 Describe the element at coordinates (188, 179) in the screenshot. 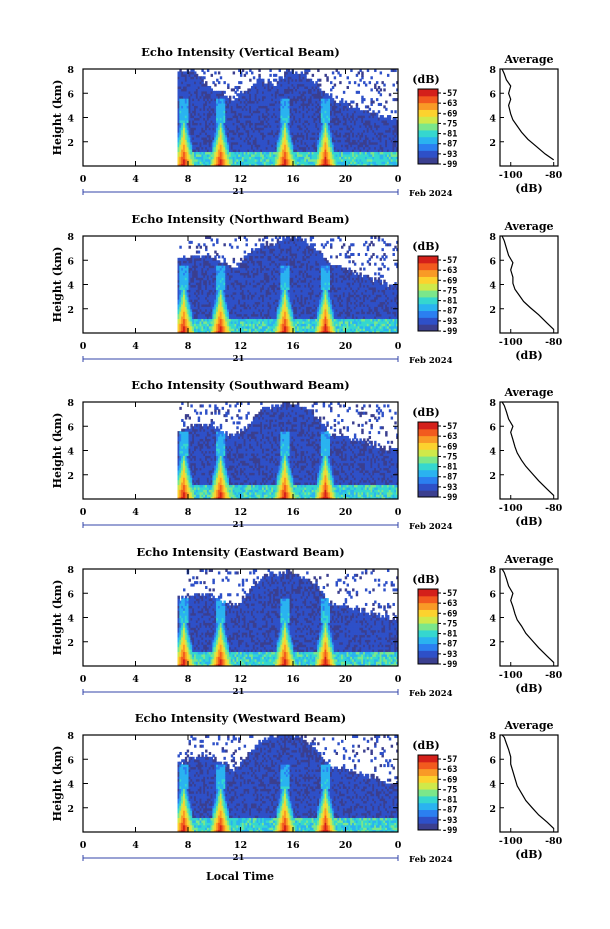

I see `x-tick-label: 8` at that location.